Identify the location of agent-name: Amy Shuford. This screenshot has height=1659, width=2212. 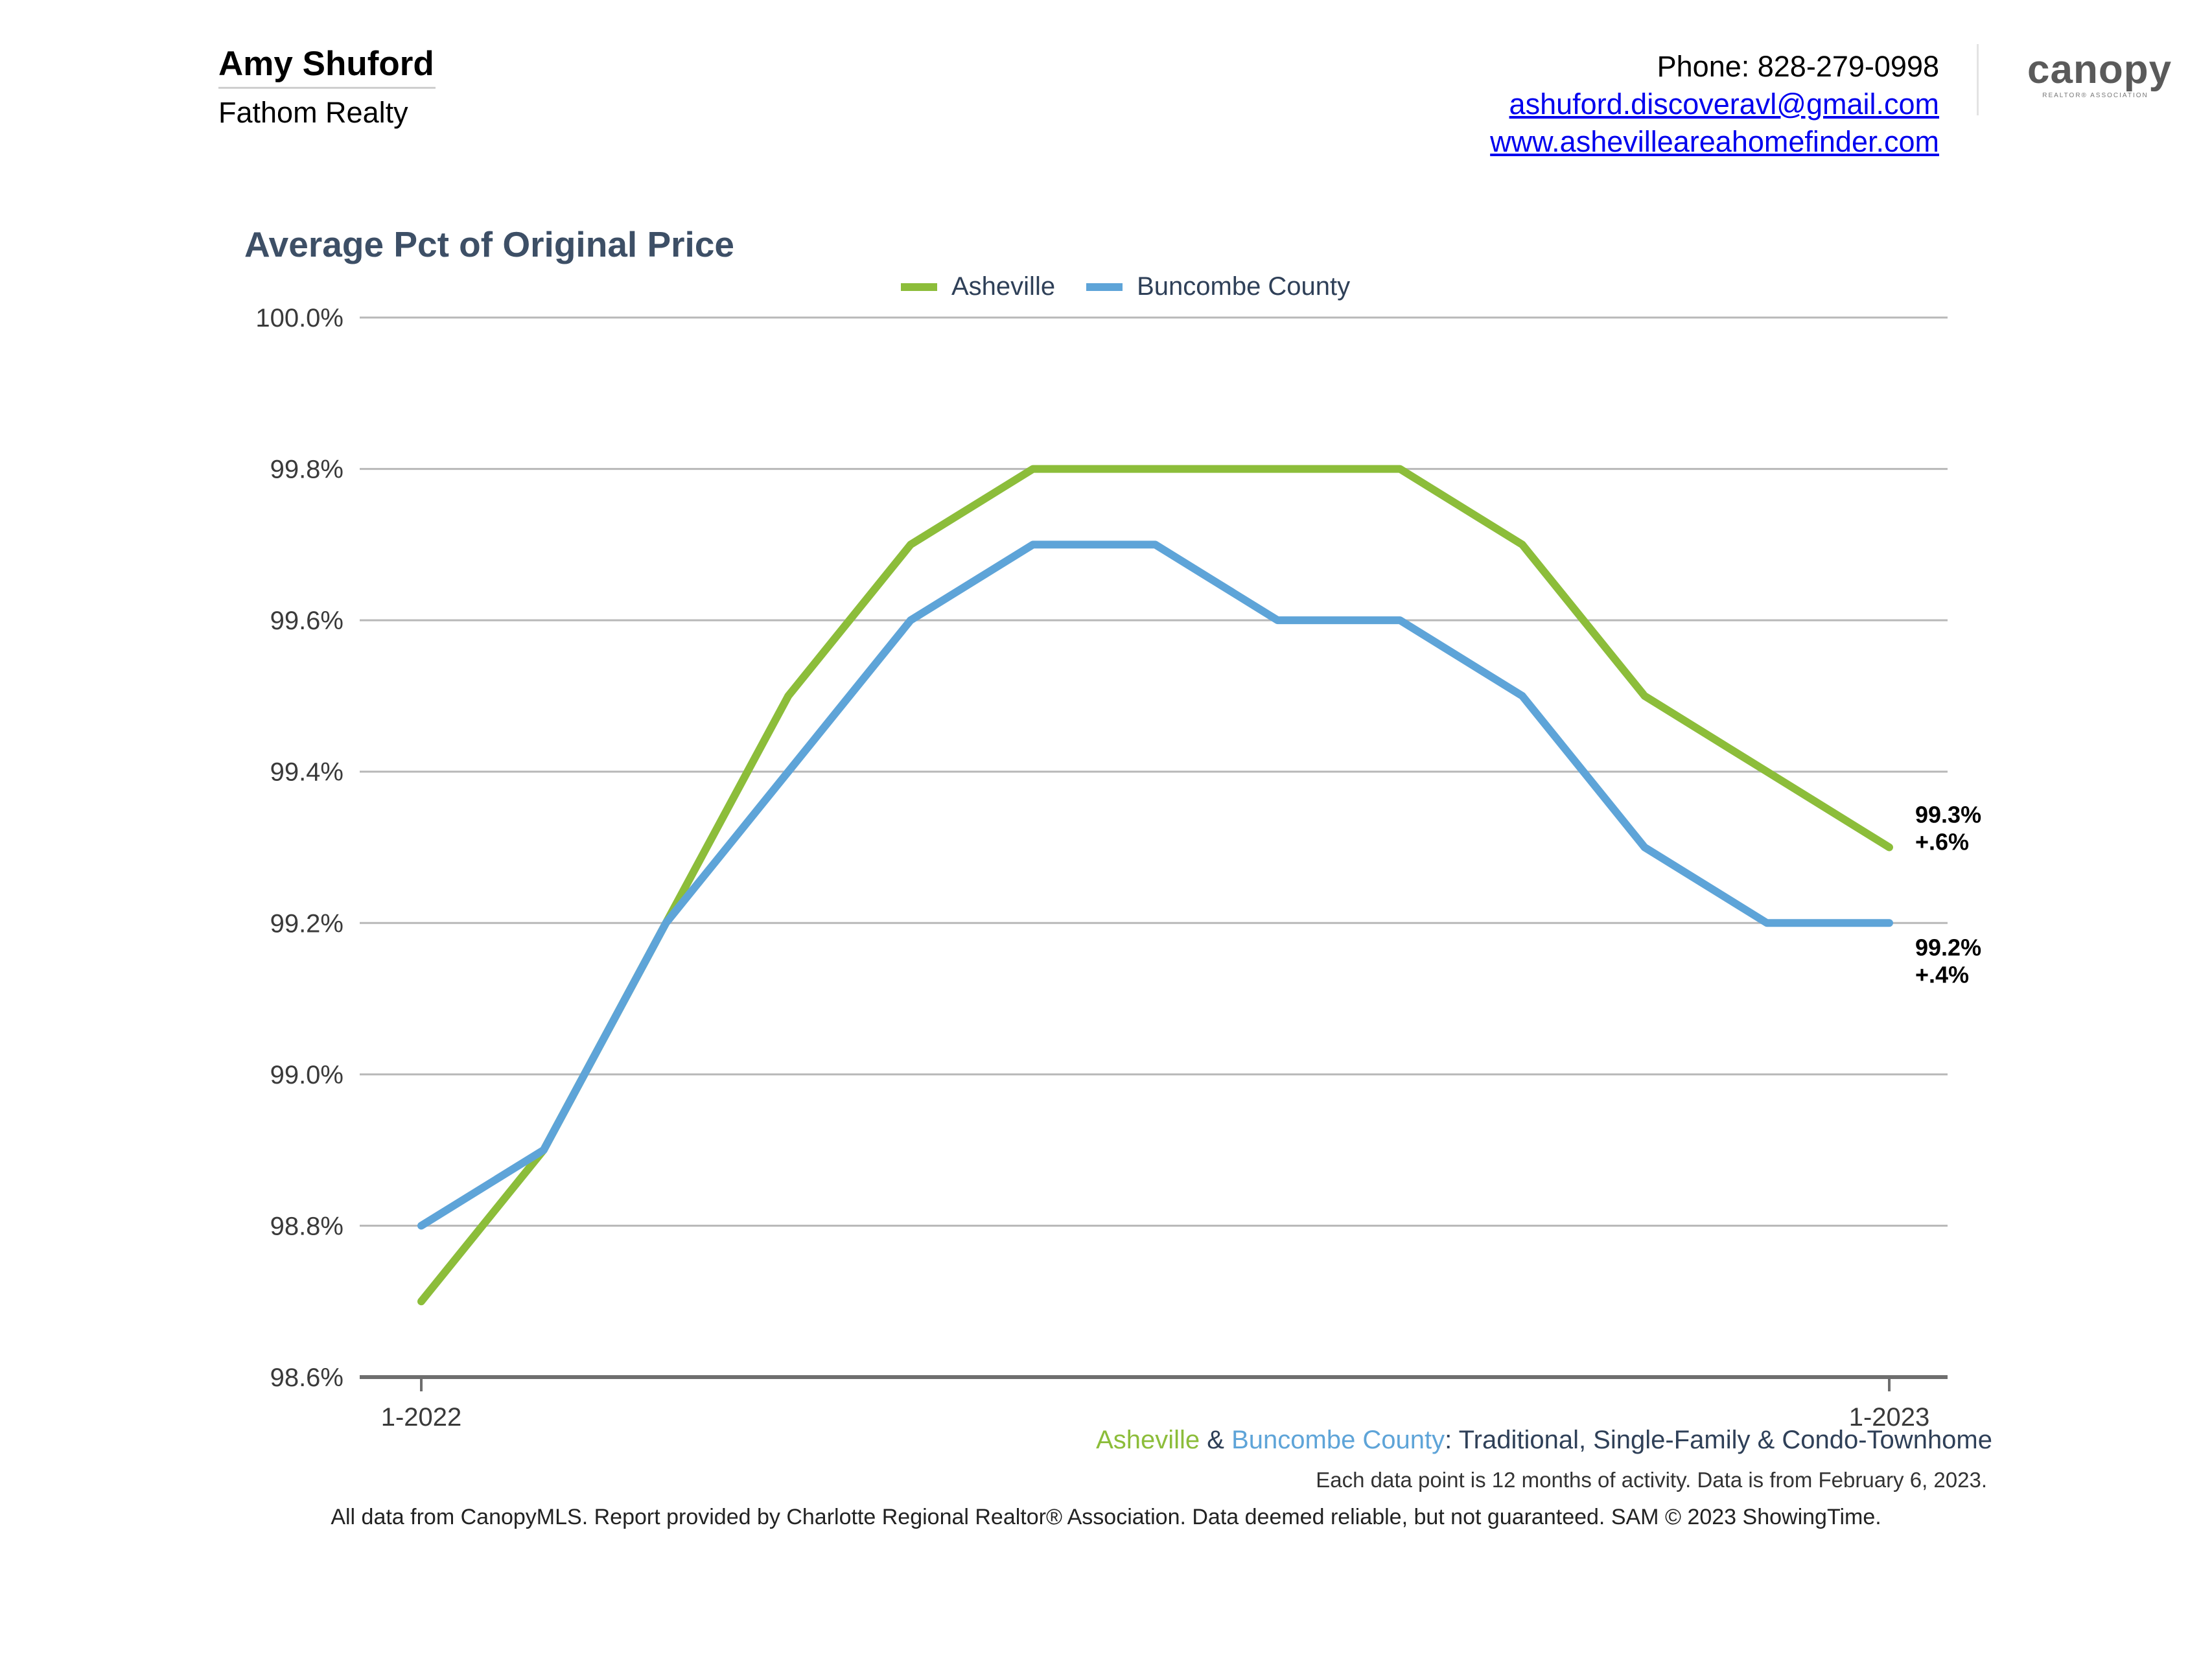
(326, 64).